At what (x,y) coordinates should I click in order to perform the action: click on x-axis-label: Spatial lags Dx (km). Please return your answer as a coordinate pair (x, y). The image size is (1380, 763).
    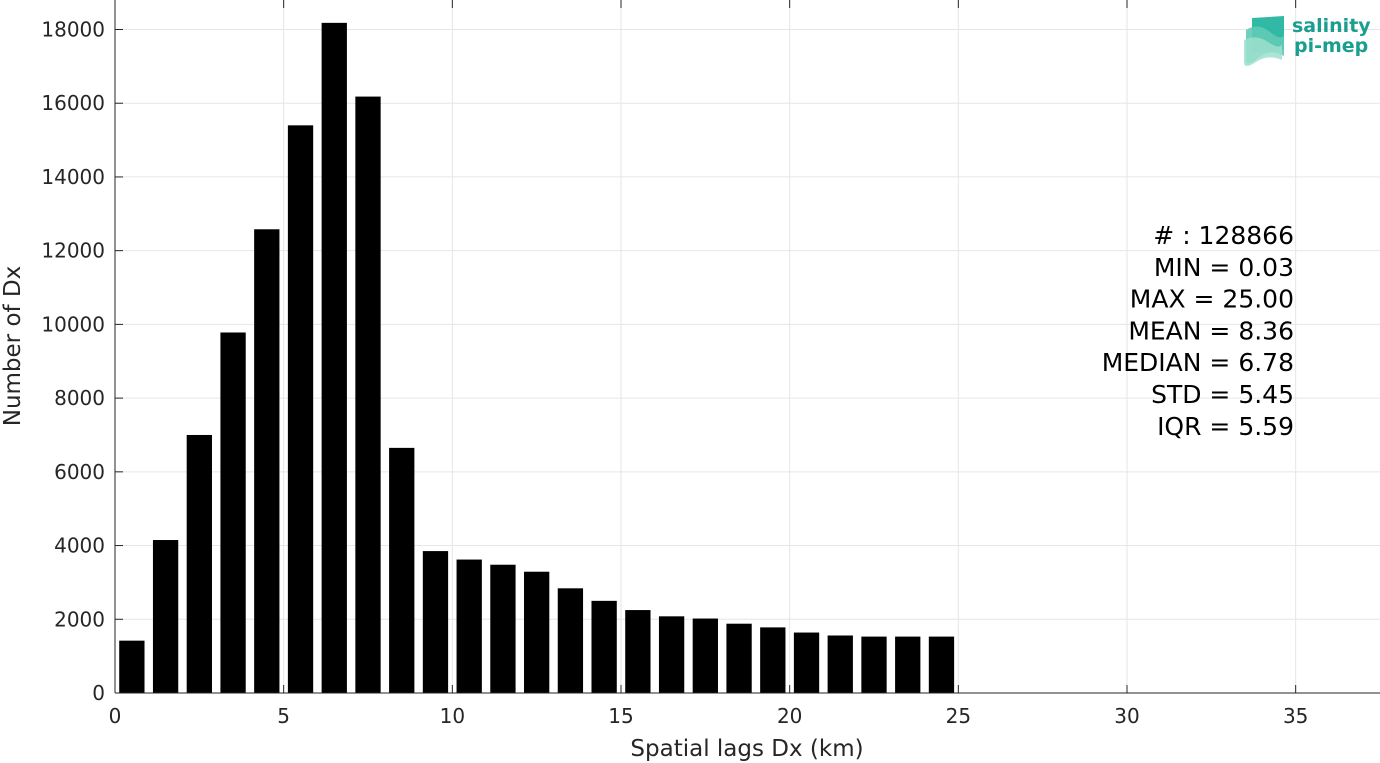
    Looking at the image, I should click on (746, 749).